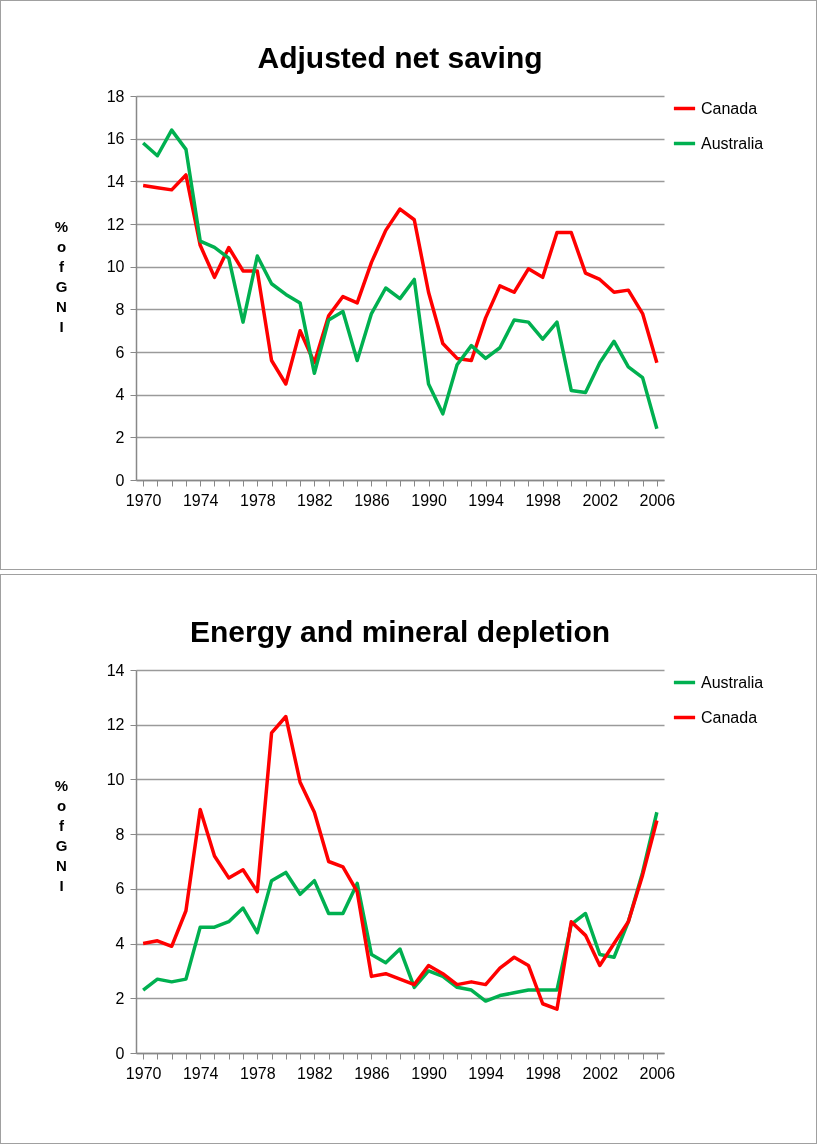 The image size is (817, 1146). Describe the element at coordinates (400, 57) in the screenshot. I see `chart-title: Adjusted net saving` at that location.